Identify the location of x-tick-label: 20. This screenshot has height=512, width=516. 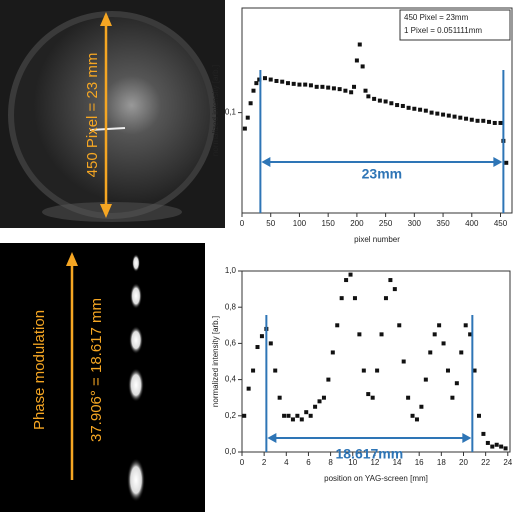
(463, 462).